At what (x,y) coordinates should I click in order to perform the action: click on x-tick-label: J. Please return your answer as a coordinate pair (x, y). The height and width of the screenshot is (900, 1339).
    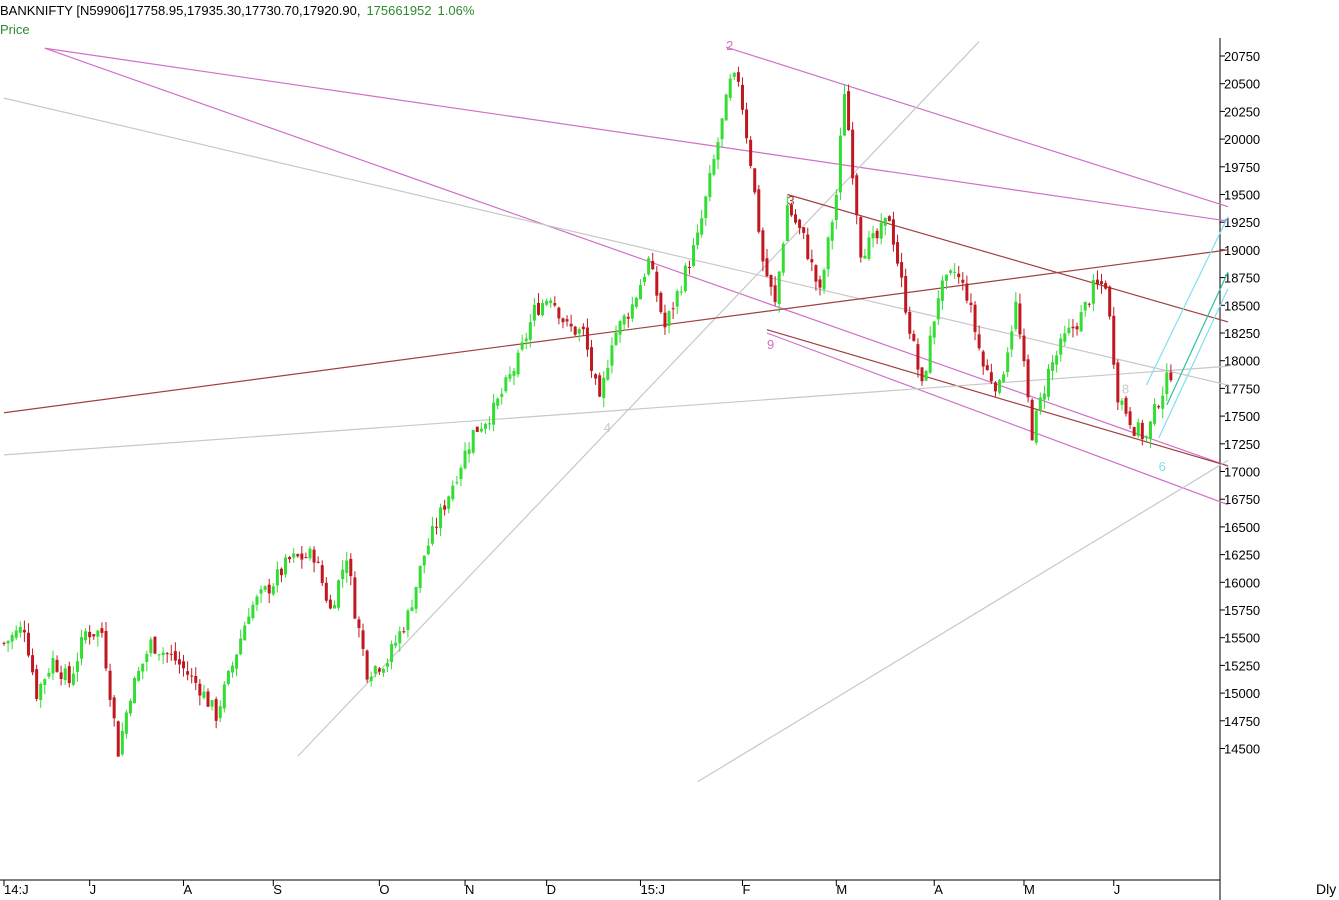
    Looking at the image, I should click on (1117, 889).